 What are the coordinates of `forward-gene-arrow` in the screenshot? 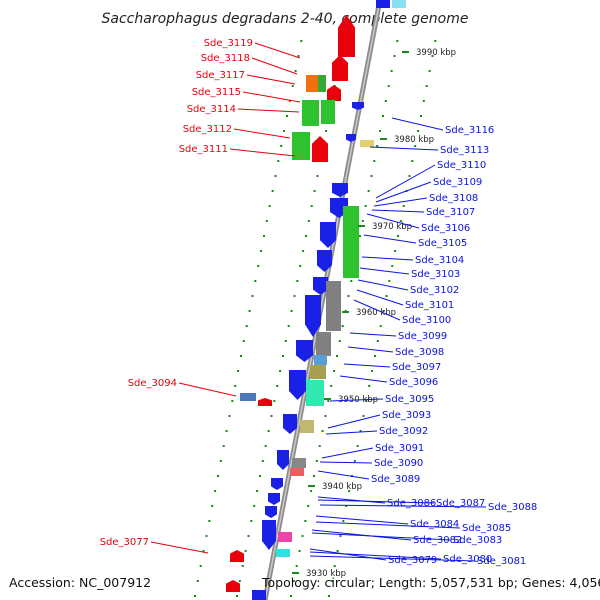 It's located at (334, 93).